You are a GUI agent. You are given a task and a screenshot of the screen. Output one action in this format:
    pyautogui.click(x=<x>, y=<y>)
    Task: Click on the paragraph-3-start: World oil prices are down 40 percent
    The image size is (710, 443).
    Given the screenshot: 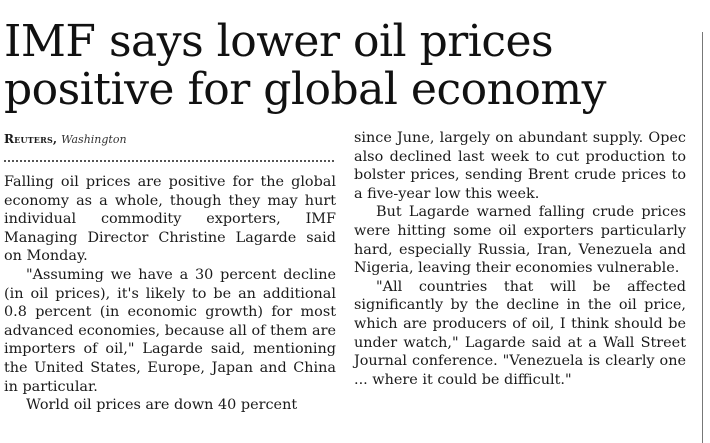 What is the action you would take?
    pyautogui.click(x=162, y=405)
    